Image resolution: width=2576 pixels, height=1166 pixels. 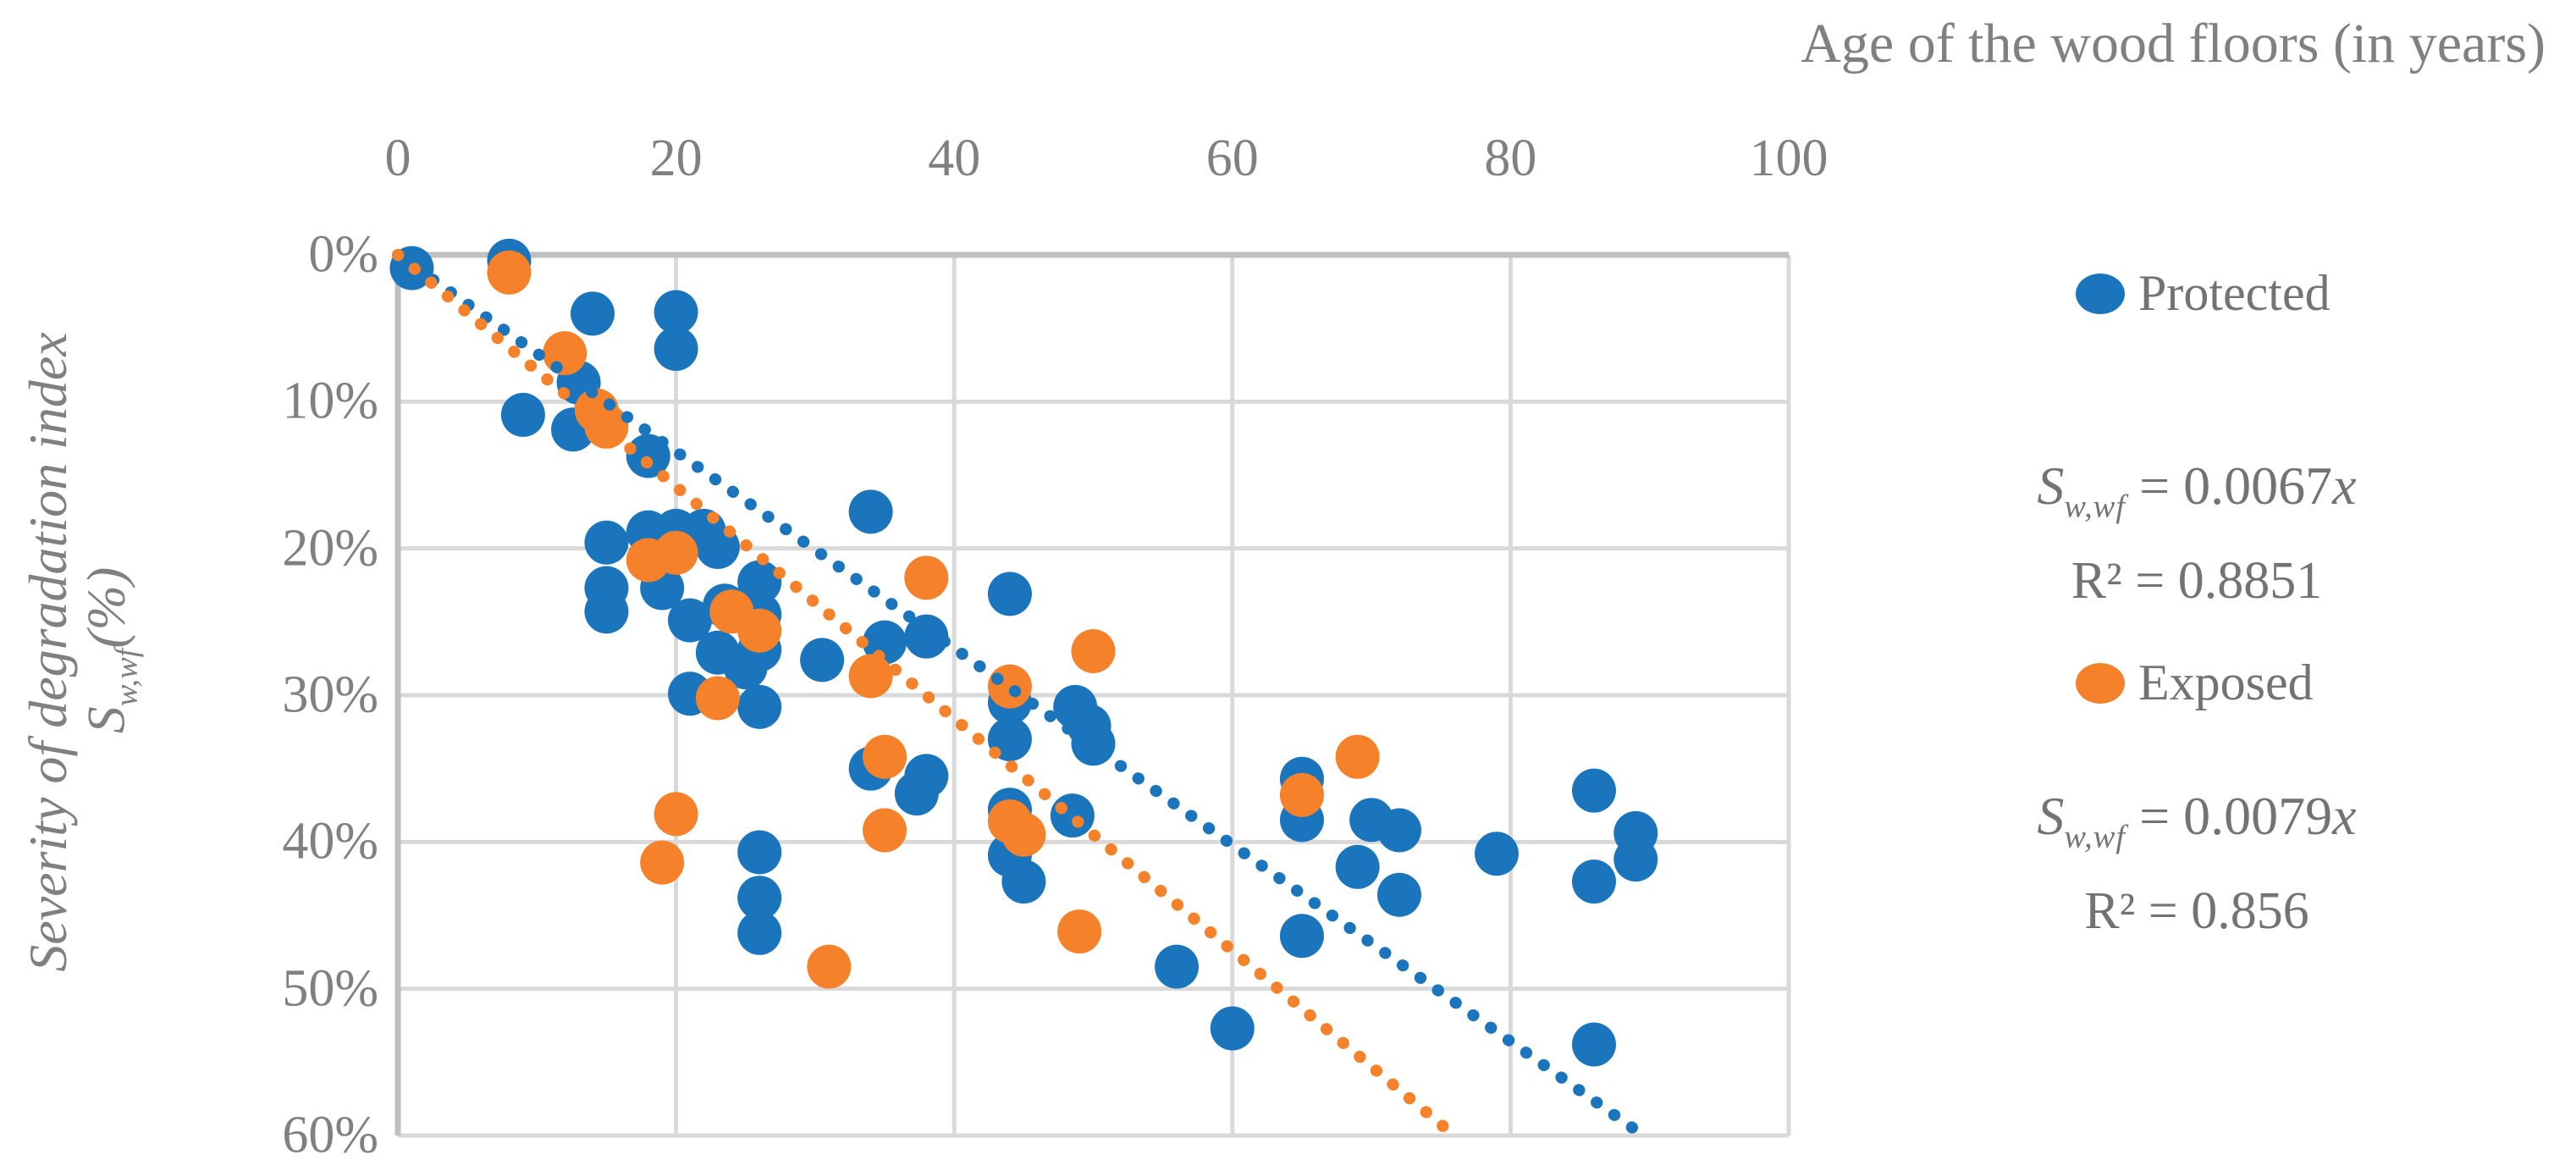 I want to click on legend-item-protected: Protected, so click(x=2204, y=293).